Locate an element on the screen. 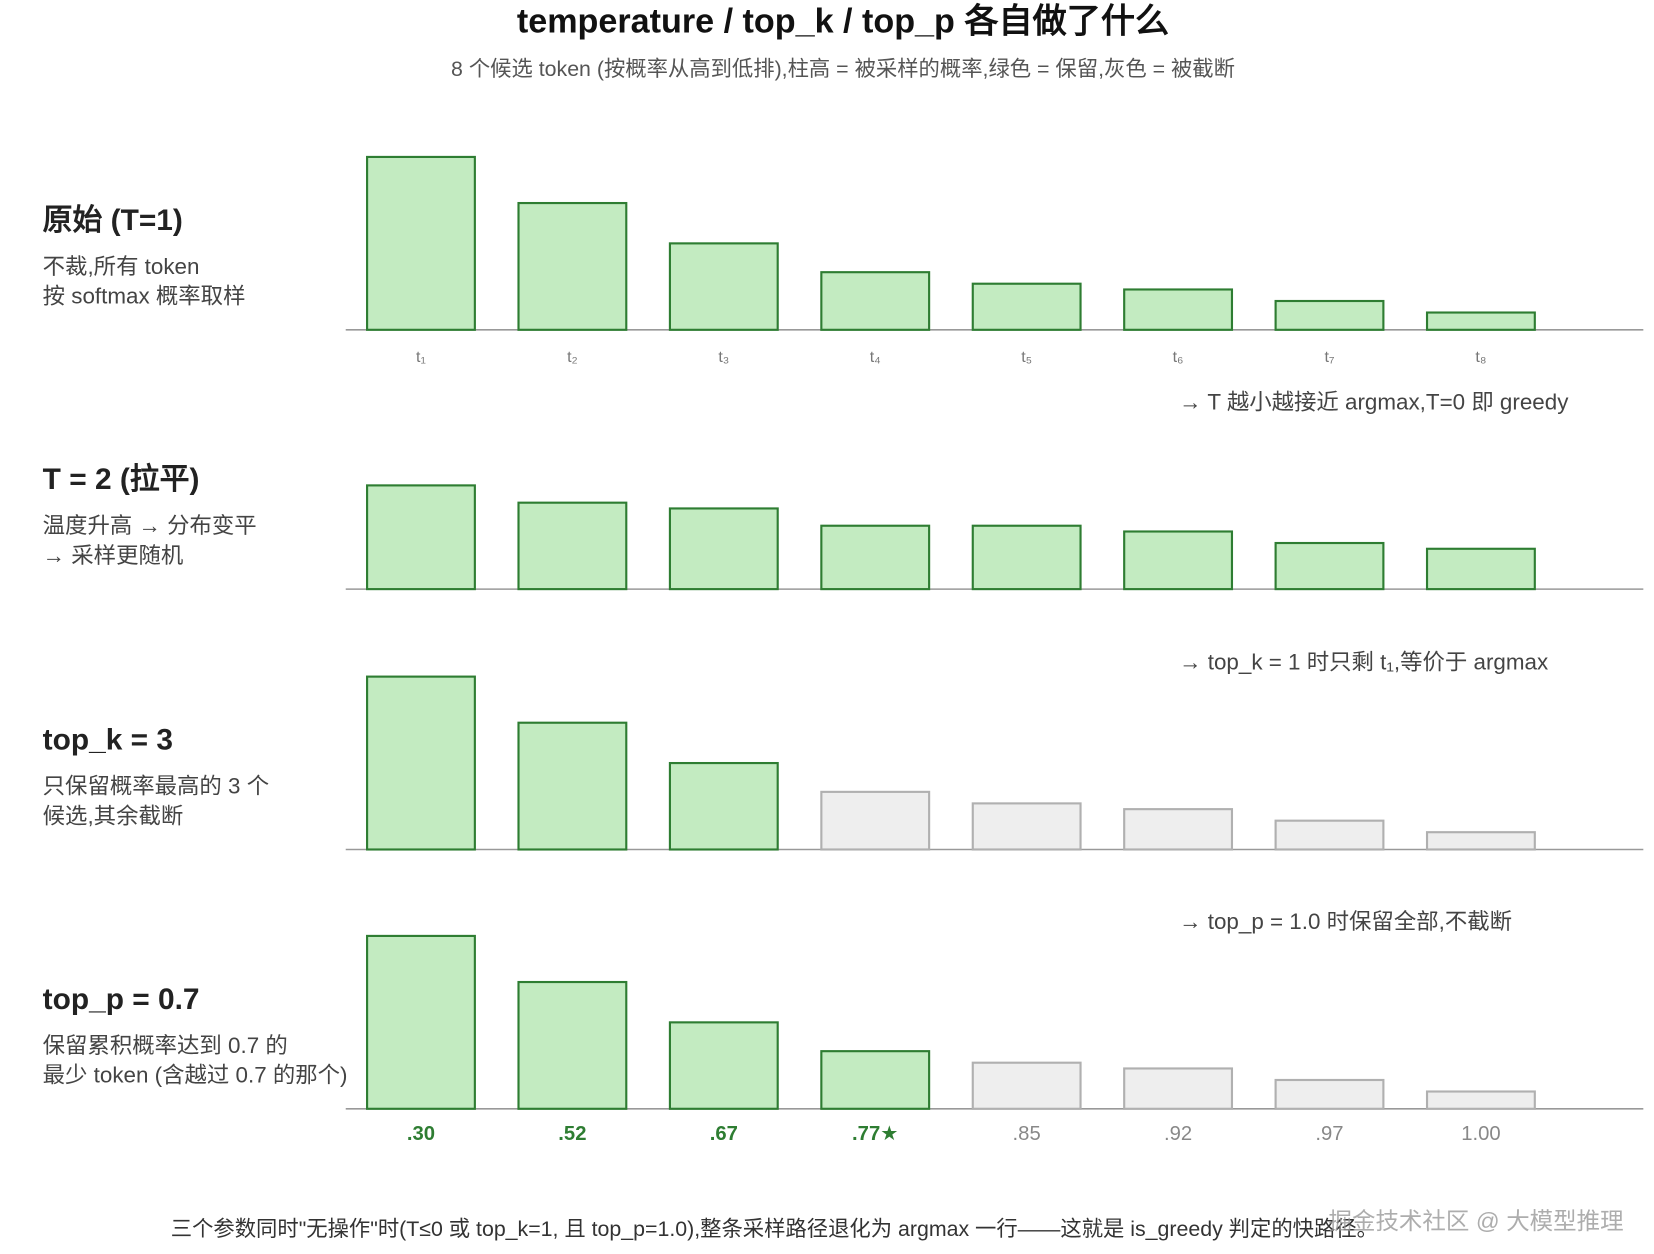  x-tick-label: t₇ is located at coordinates (1330, 357).